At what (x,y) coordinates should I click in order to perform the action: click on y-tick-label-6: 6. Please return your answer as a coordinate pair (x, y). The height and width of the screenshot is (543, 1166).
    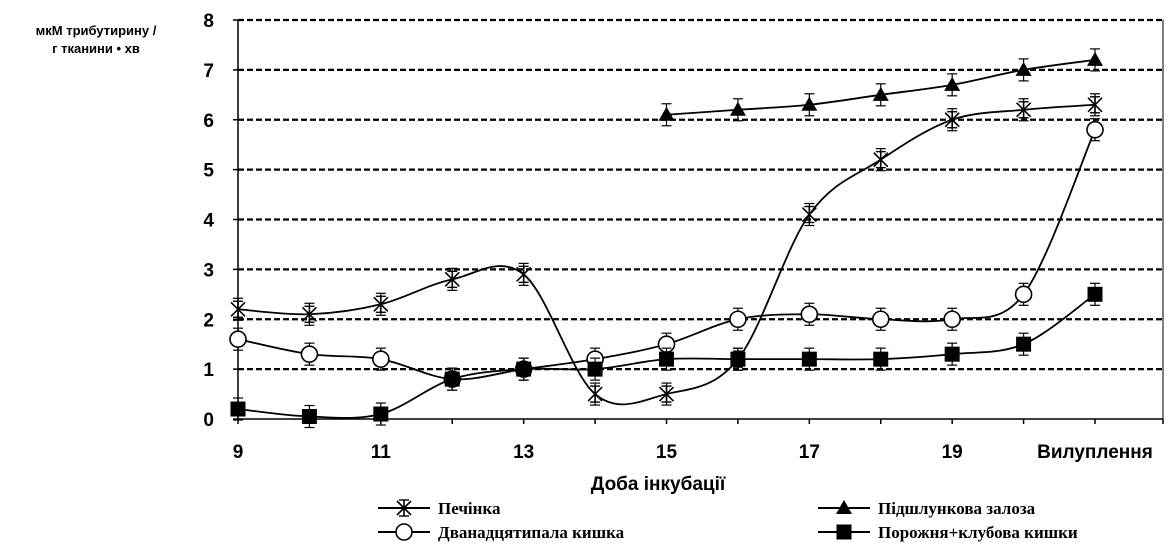
    Looking at the image, I should click on (208, 121).